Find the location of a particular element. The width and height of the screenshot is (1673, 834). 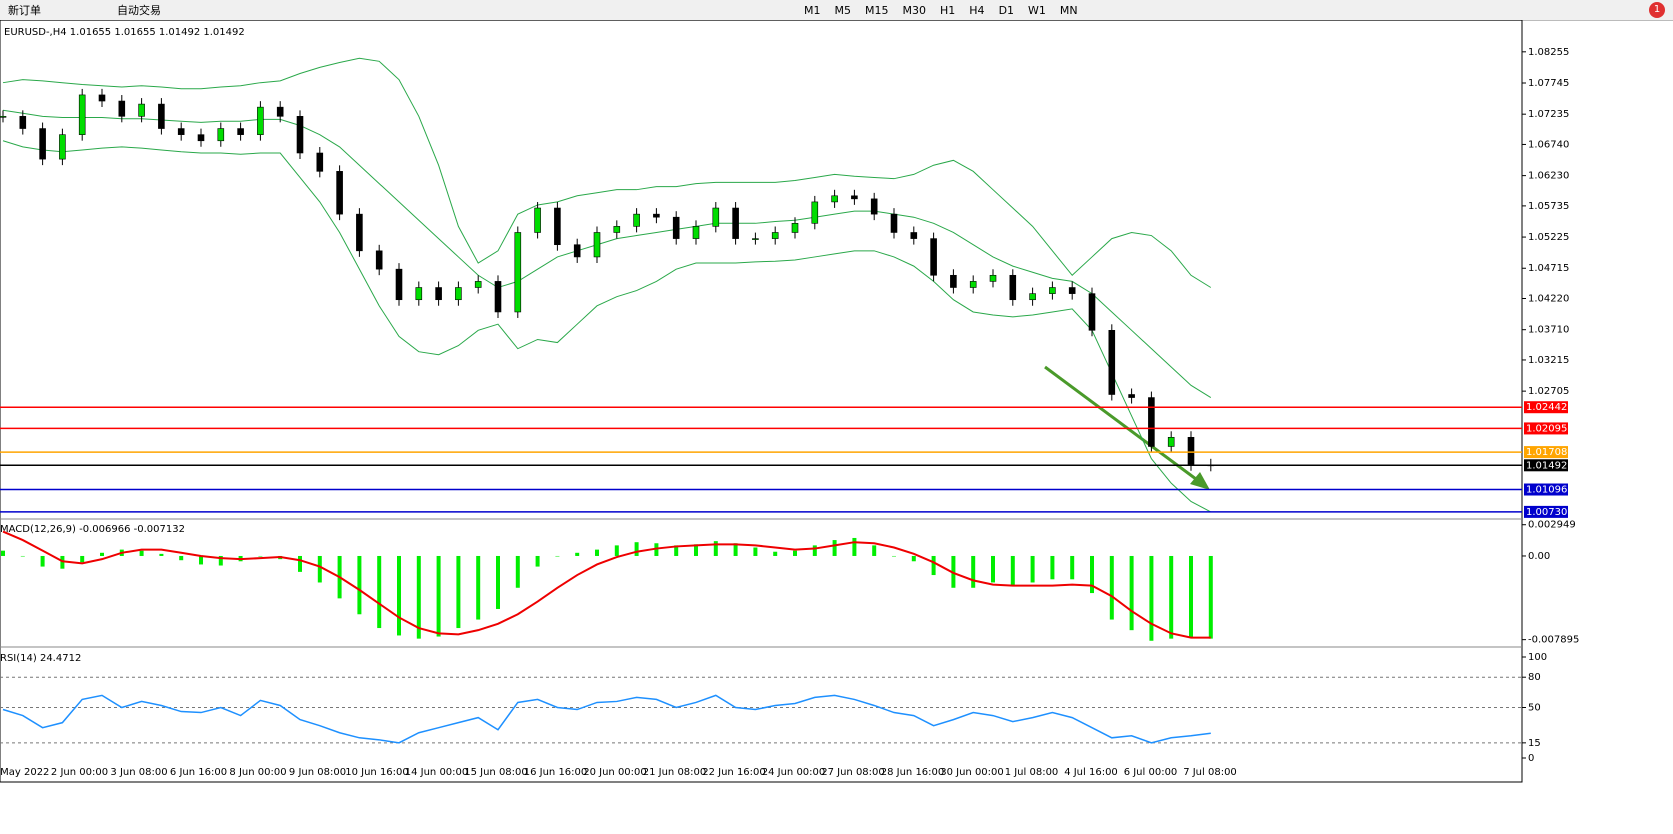

y-tick-label: 1.03710 is located at coordinates (1548, 330).